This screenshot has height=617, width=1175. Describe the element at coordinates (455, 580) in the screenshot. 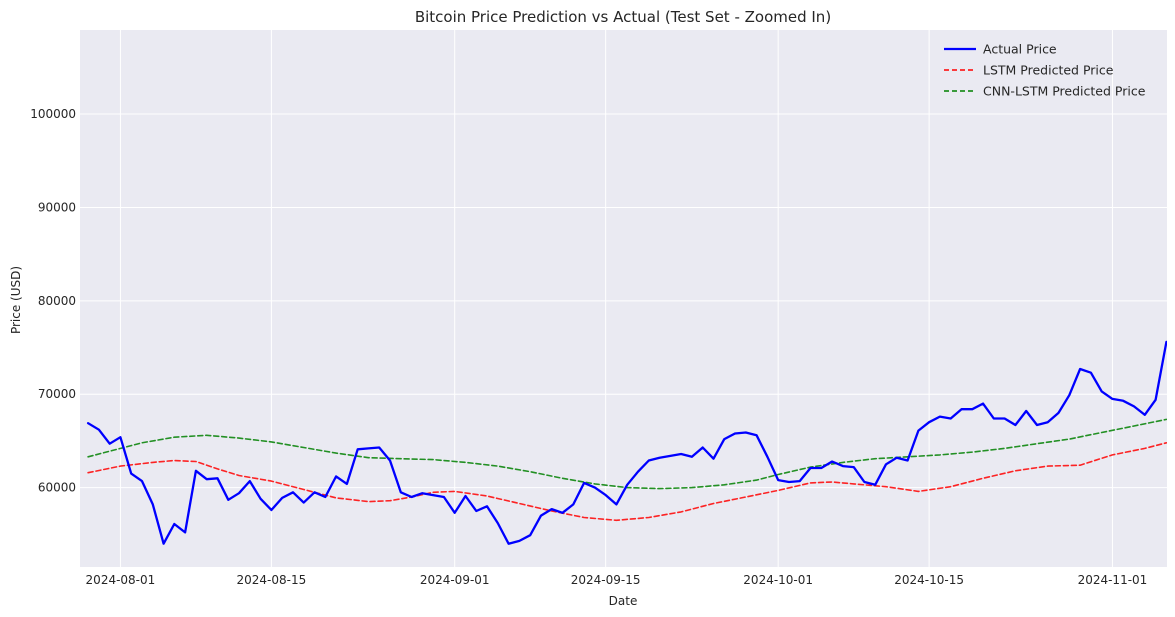

I see `x-tick-label: 2024-09-01` at that location.